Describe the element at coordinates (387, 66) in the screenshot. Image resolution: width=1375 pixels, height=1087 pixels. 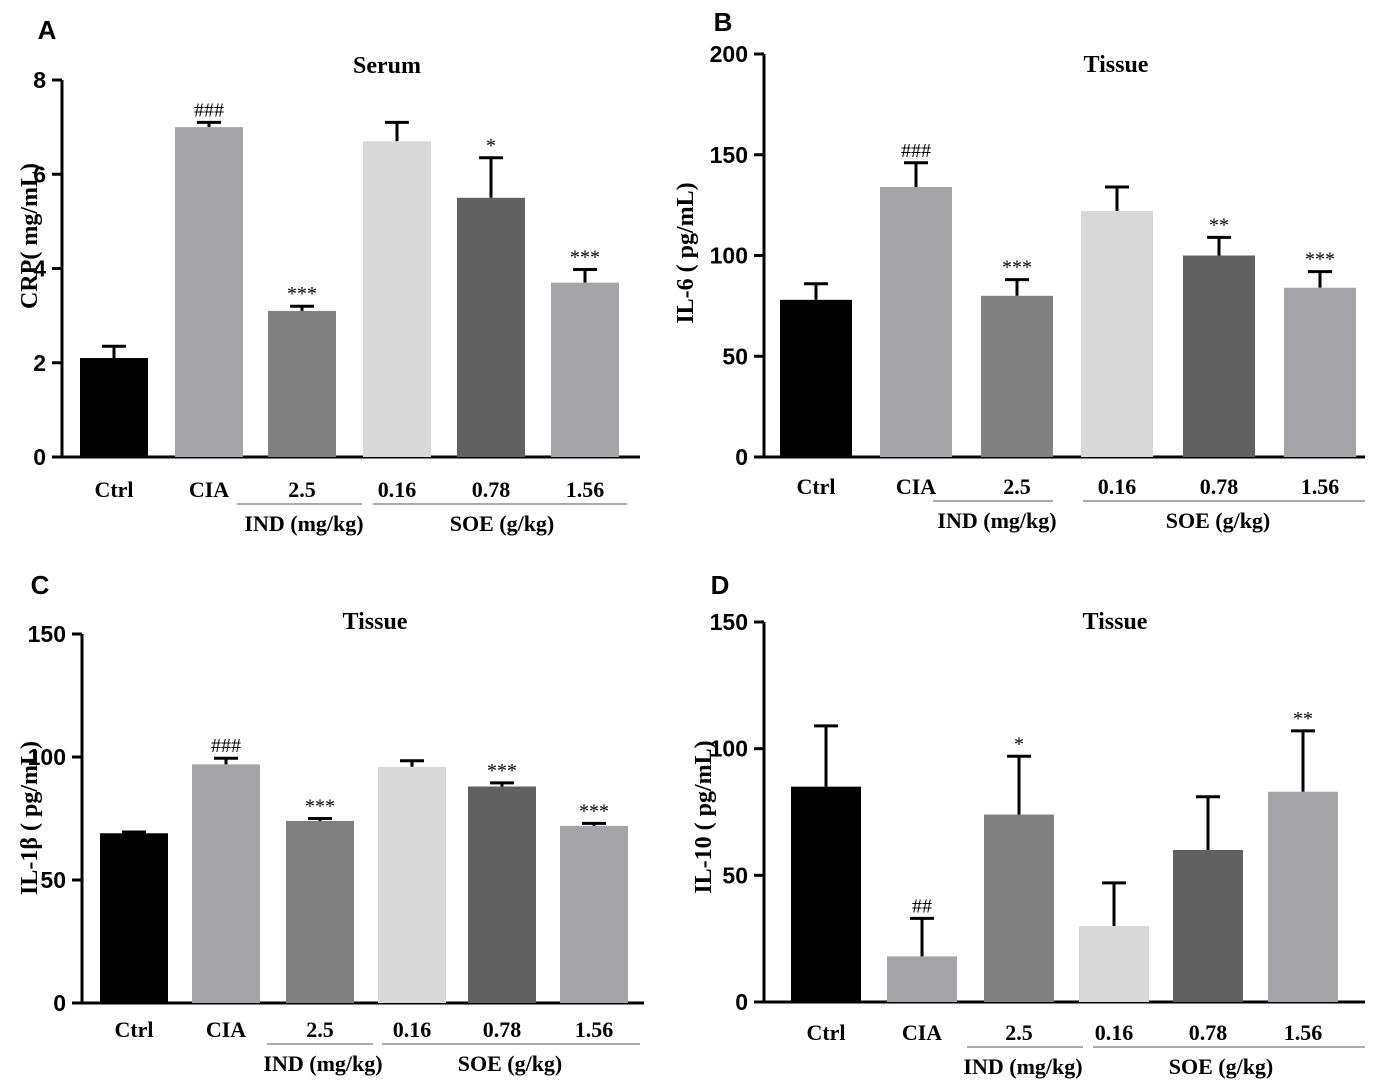
I see `chart-title: Serum` at that location.